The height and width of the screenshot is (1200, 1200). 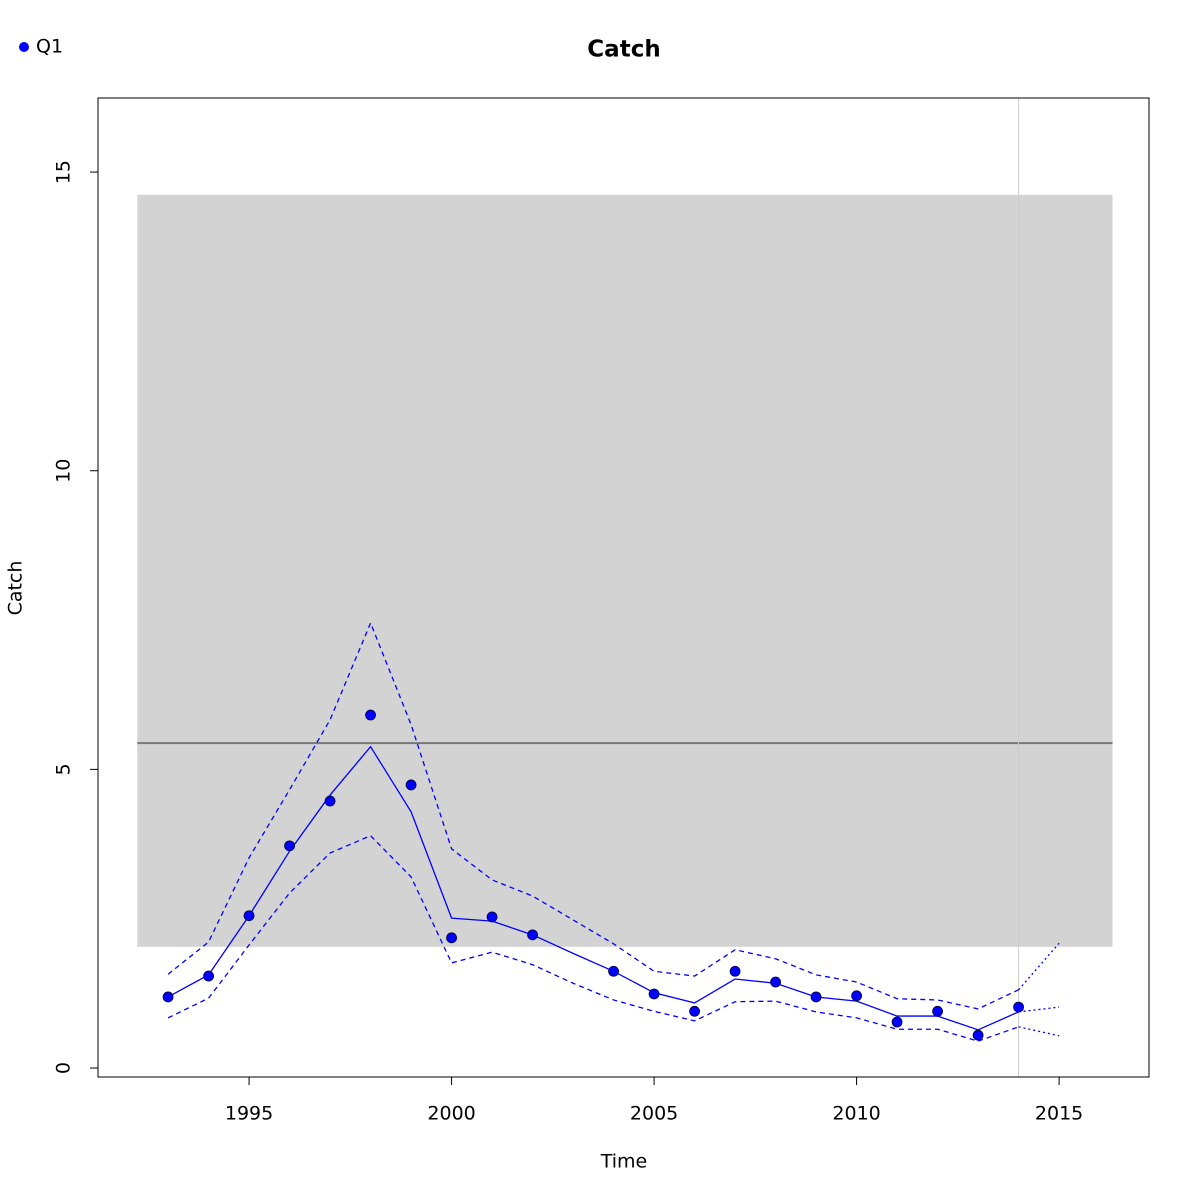 What do you see at coordinates (24, 47) in the screenshot?
I see `legend-marker` at bounding box center [24, 47].